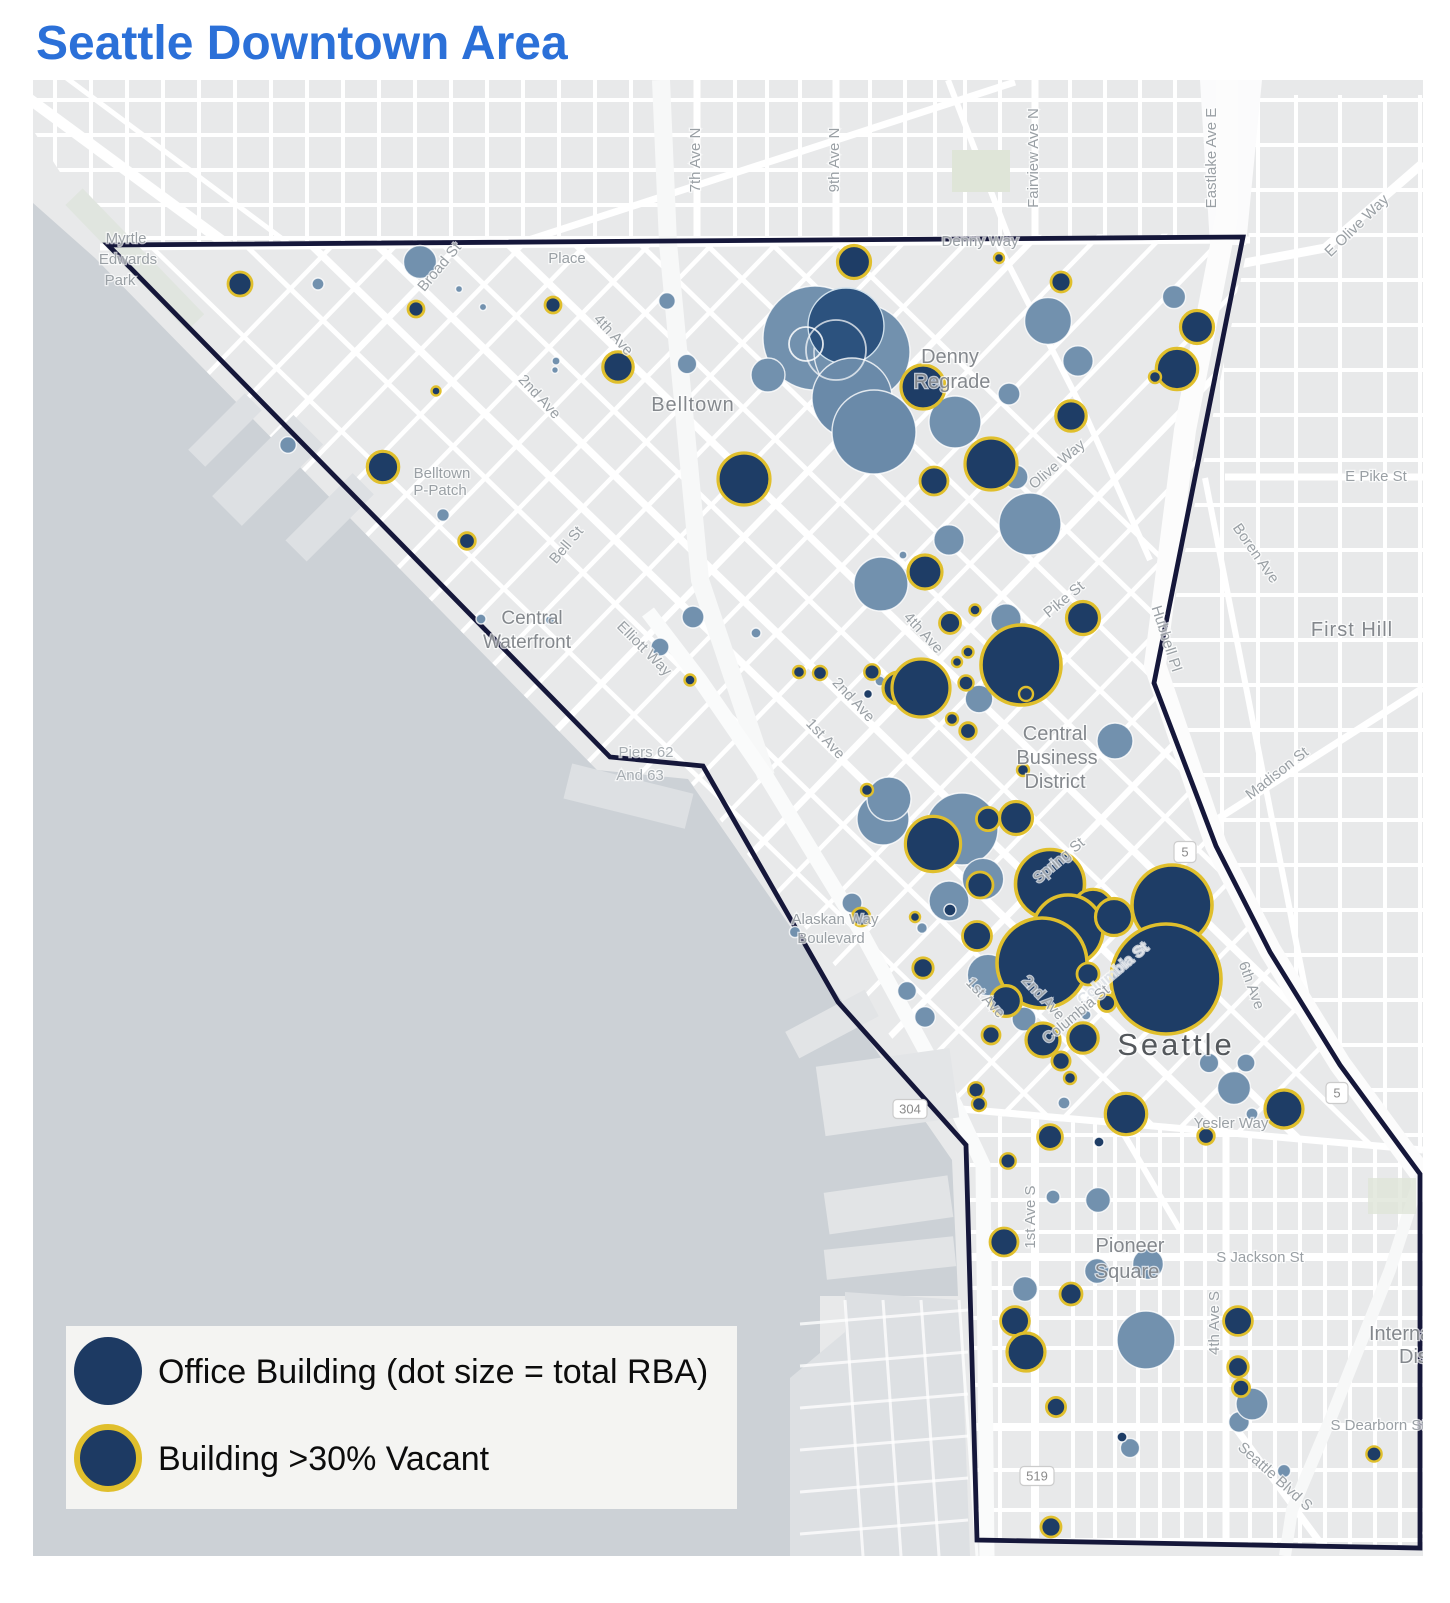 The width and height of the screenshot is (1450, 1603). What do you see at coordinates (567, 258) in the screenshot?
I see `svg-text: Place` at bounding box center [567, 258].